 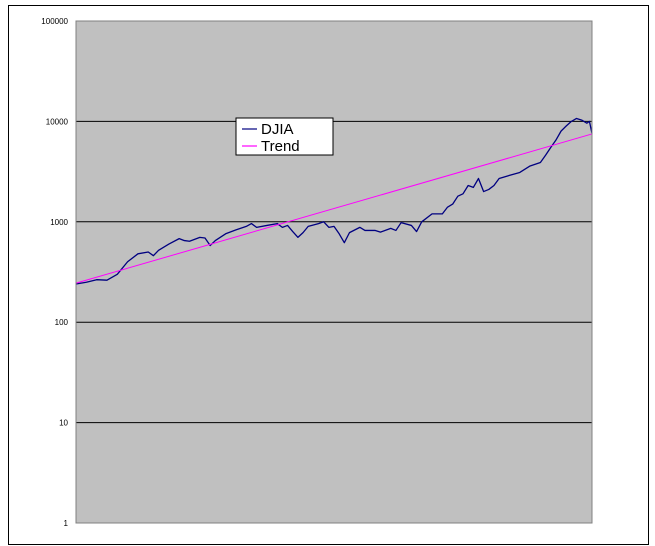 I want to click on legend-label-trend: Trend, so click(x=280, y=146).